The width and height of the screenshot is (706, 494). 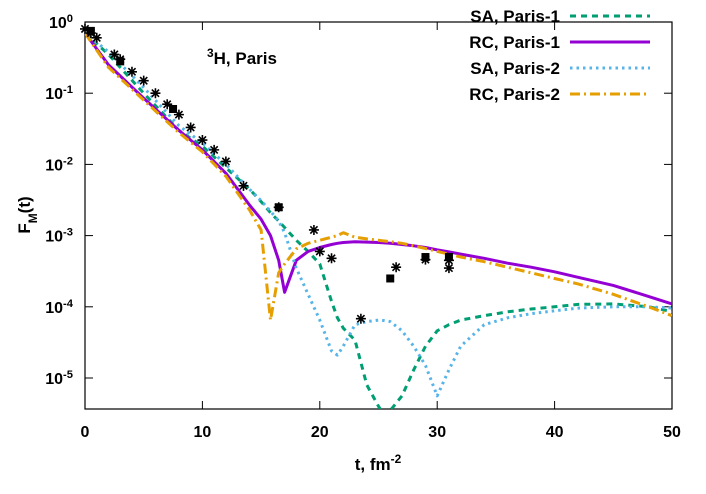 What do you see at coordinates (378, 463) in the screenshot?
I see `x-axis-label: t, fm-2` at bounding box center [378, 463].